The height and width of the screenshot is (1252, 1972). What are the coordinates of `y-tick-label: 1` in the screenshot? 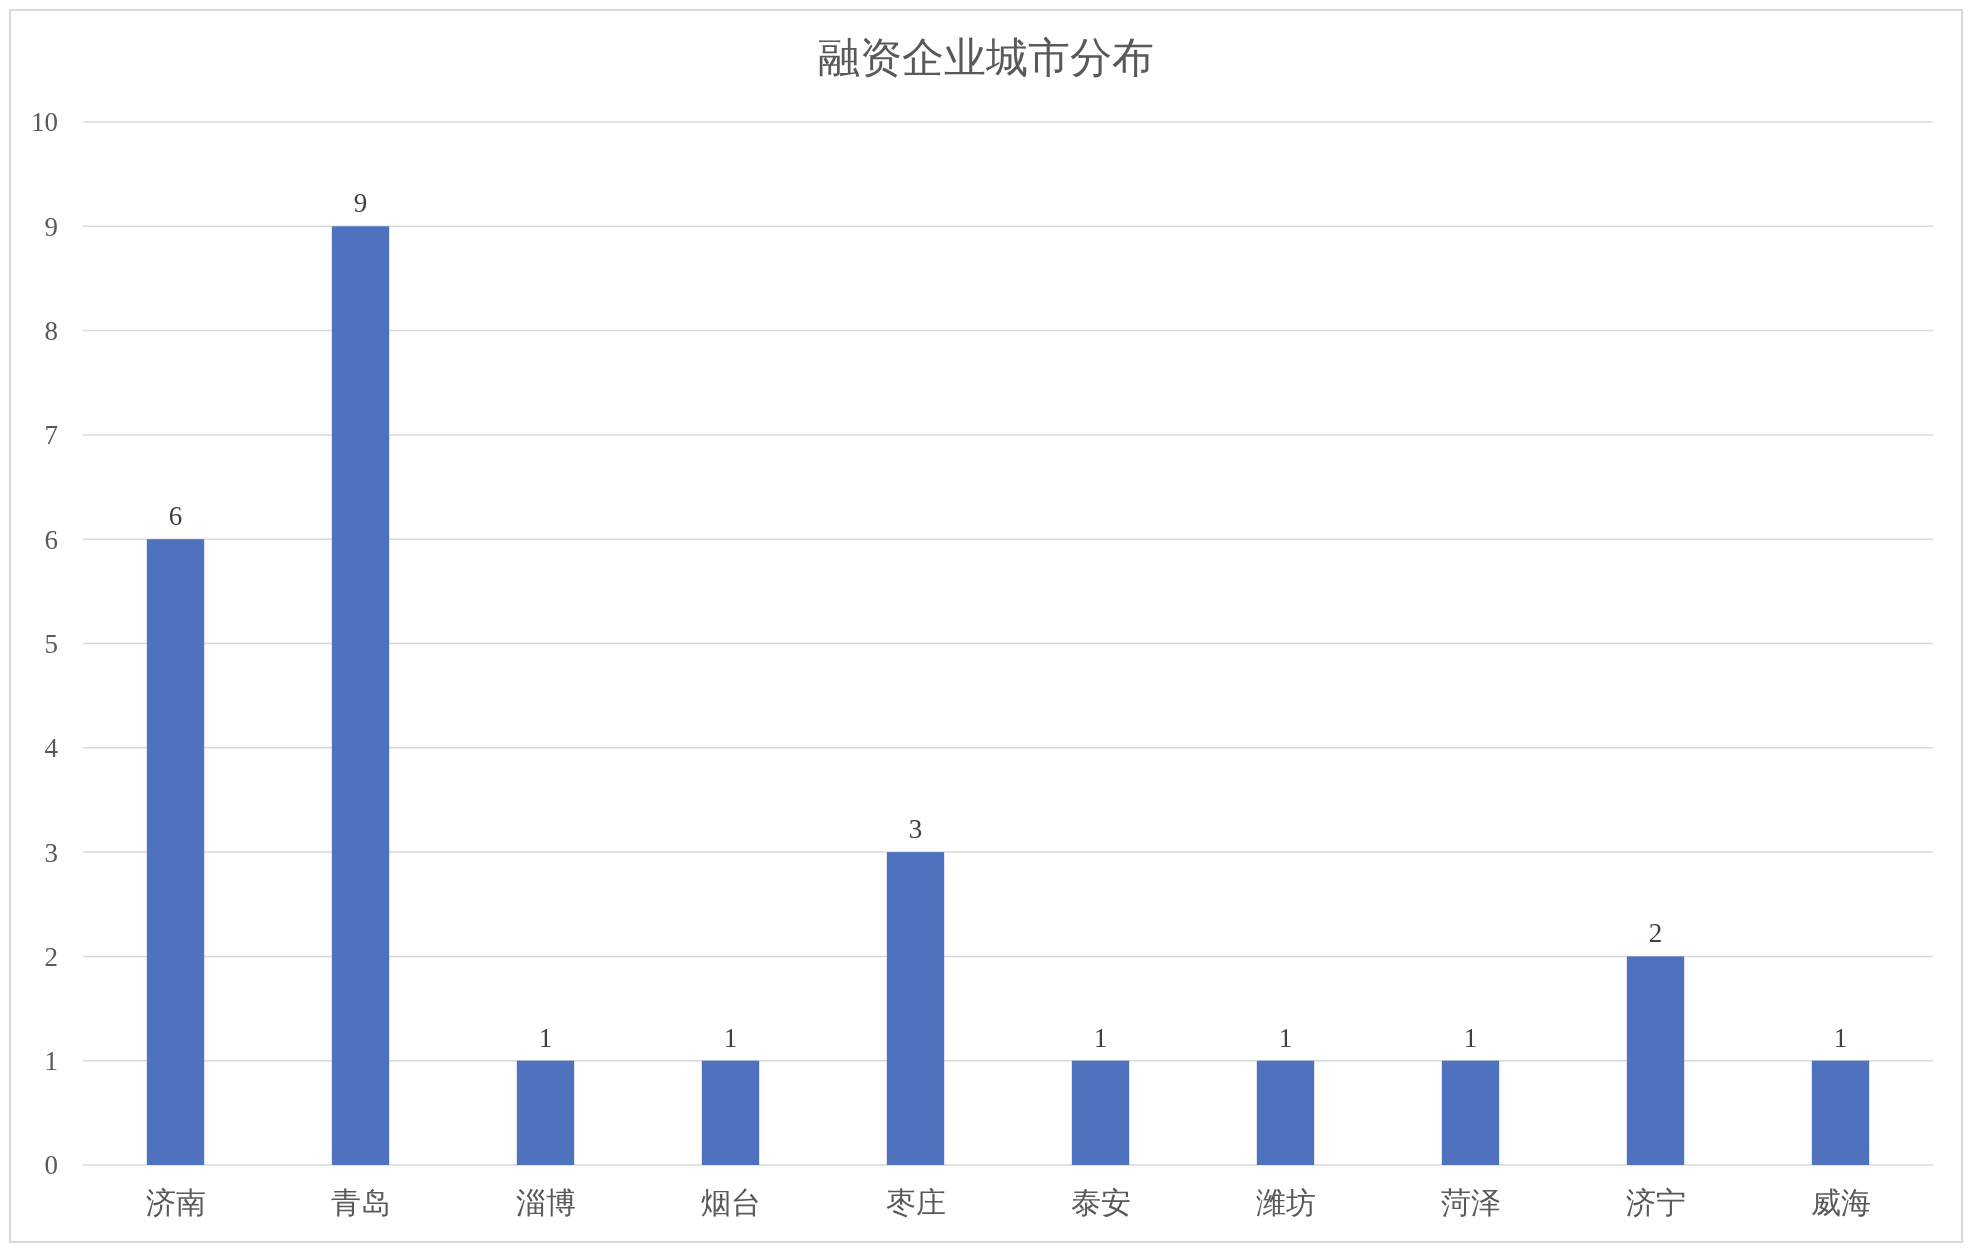 It's located at (51, 1061).